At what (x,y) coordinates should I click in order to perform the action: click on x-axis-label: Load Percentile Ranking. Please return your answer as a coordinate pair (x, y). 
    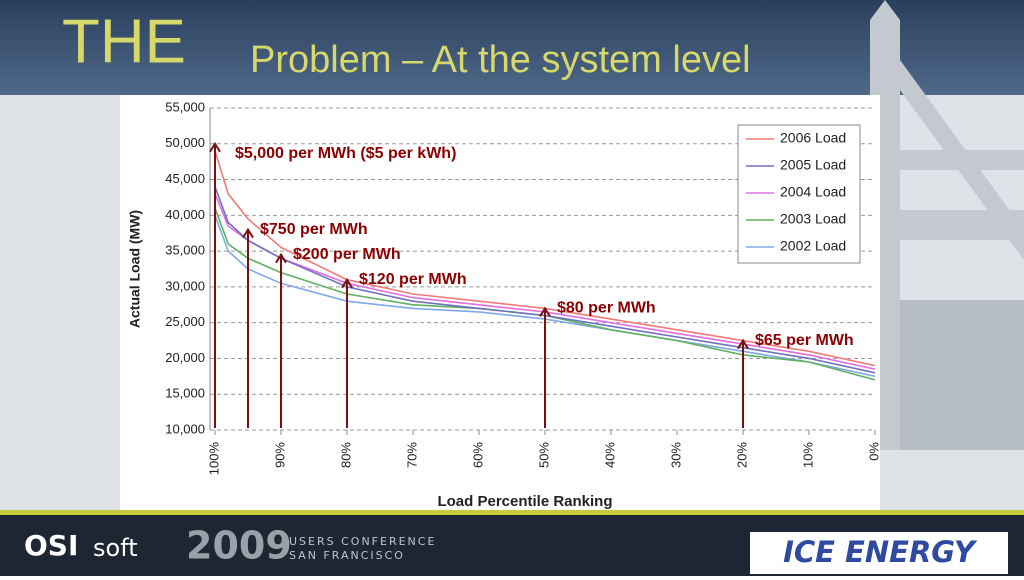
    Looking at the image, I should click on (524, 501).